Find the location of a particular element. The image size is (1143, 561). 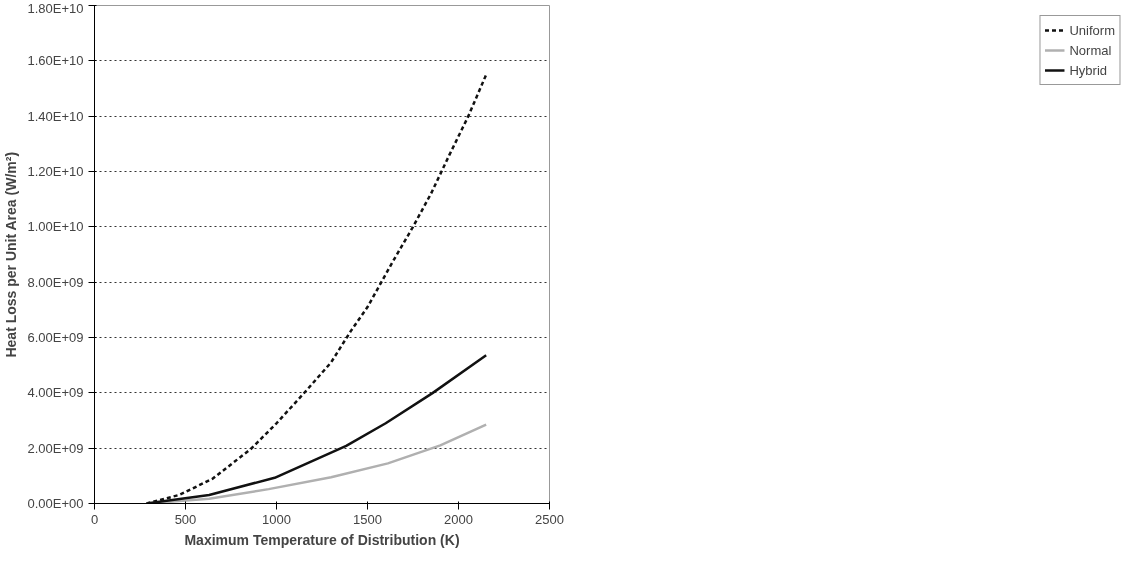

y-axis-title: Heat Loss per Unit Area (W/m²) is located at coordinates (11, 254).